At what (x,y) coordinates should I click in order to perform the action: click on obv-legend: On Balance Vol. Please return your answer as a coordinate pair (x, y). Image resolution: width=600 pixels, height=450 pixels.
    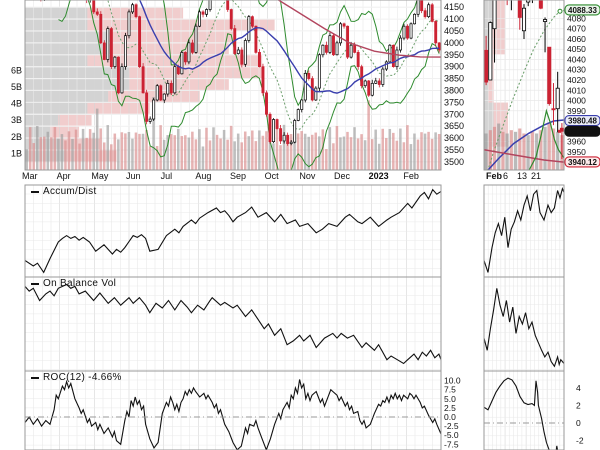
    Looking at the image, I should click on (73, 283).